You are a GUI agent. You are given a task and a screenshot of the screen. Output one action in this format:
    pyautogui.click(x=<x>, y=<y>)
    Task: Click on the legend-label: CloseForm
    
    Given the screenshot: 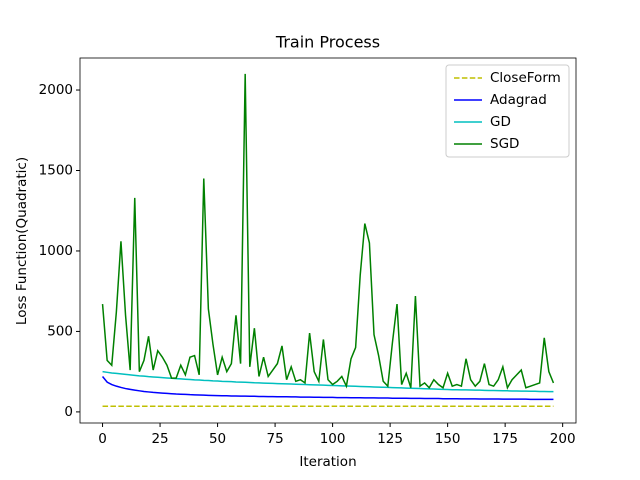 What is the action you would take?
    pyautogui.click(x=525, y=78)
    